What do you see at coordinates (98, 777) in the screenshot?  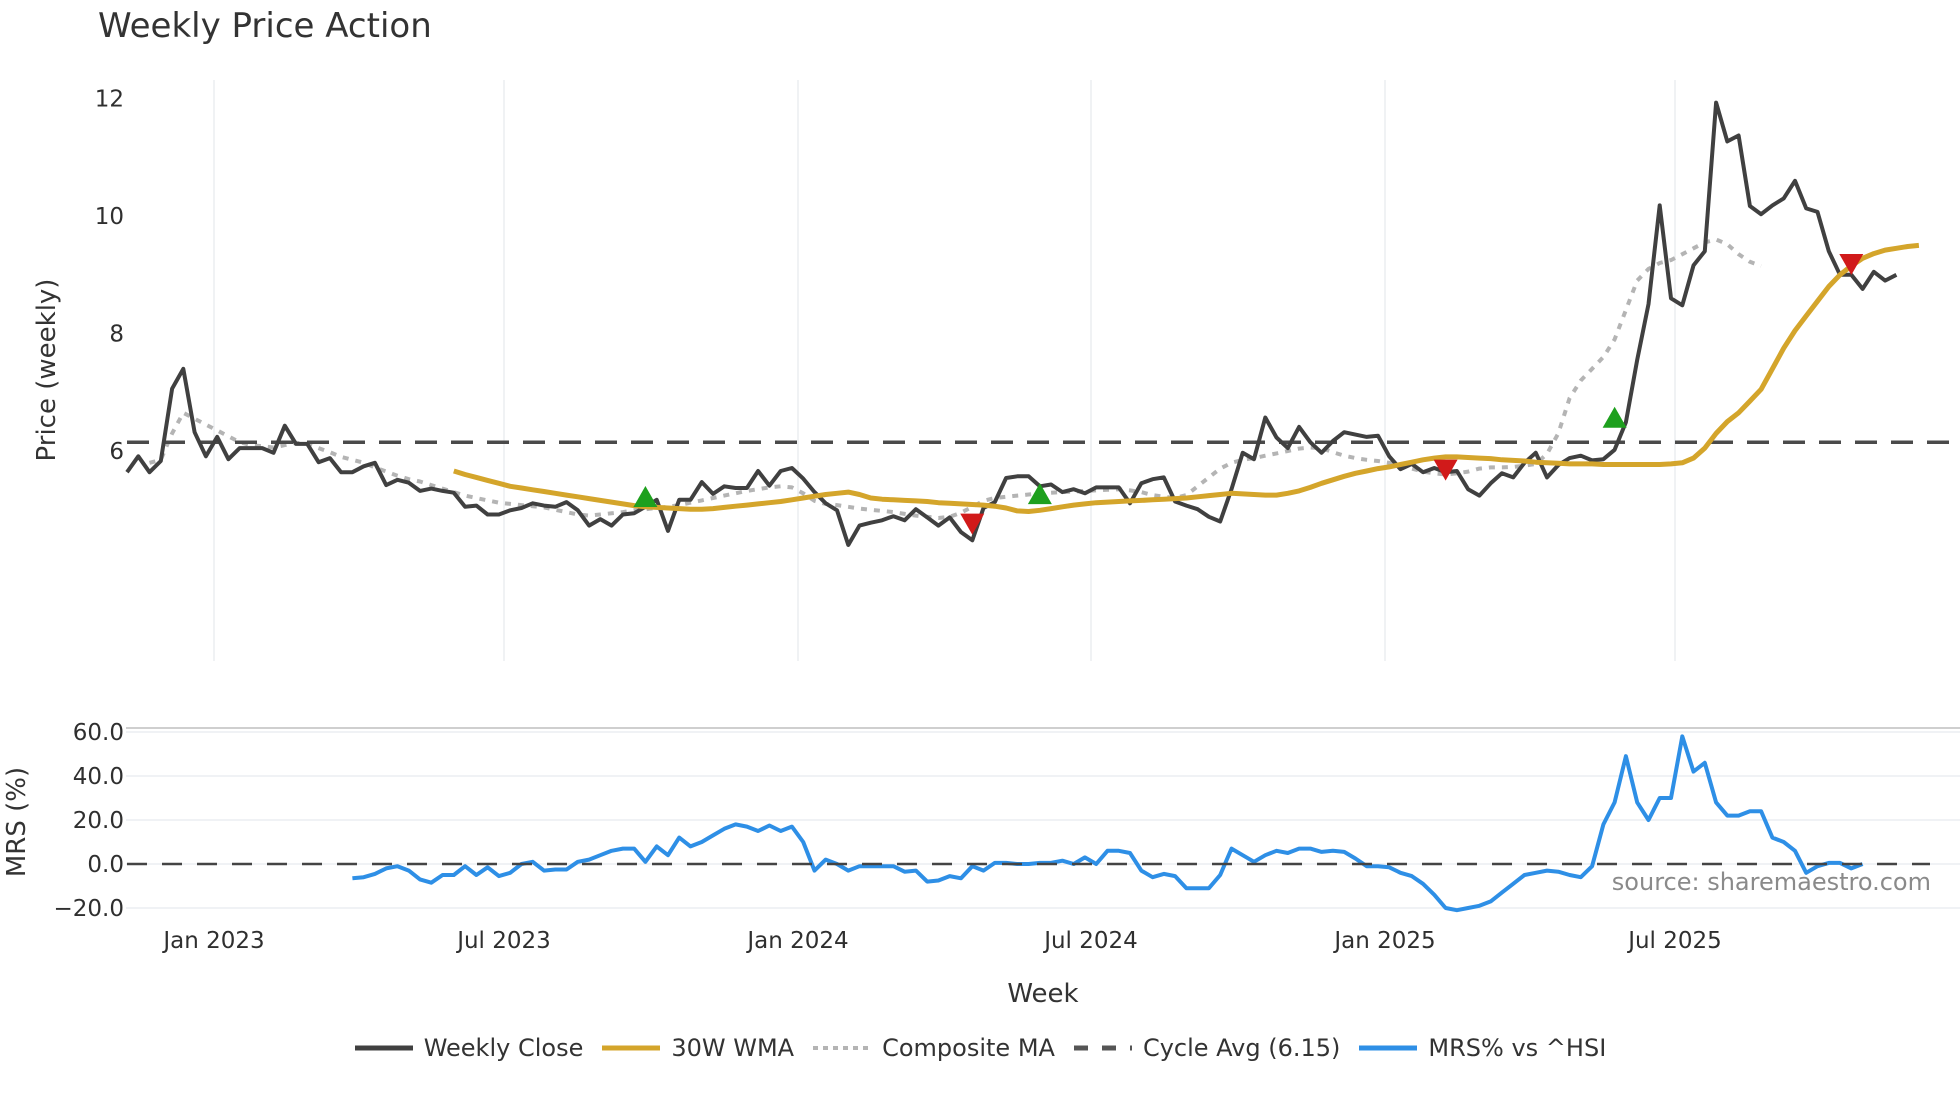 I see `mrs-y-tick: 40.0` at bounding box center [98, 777].